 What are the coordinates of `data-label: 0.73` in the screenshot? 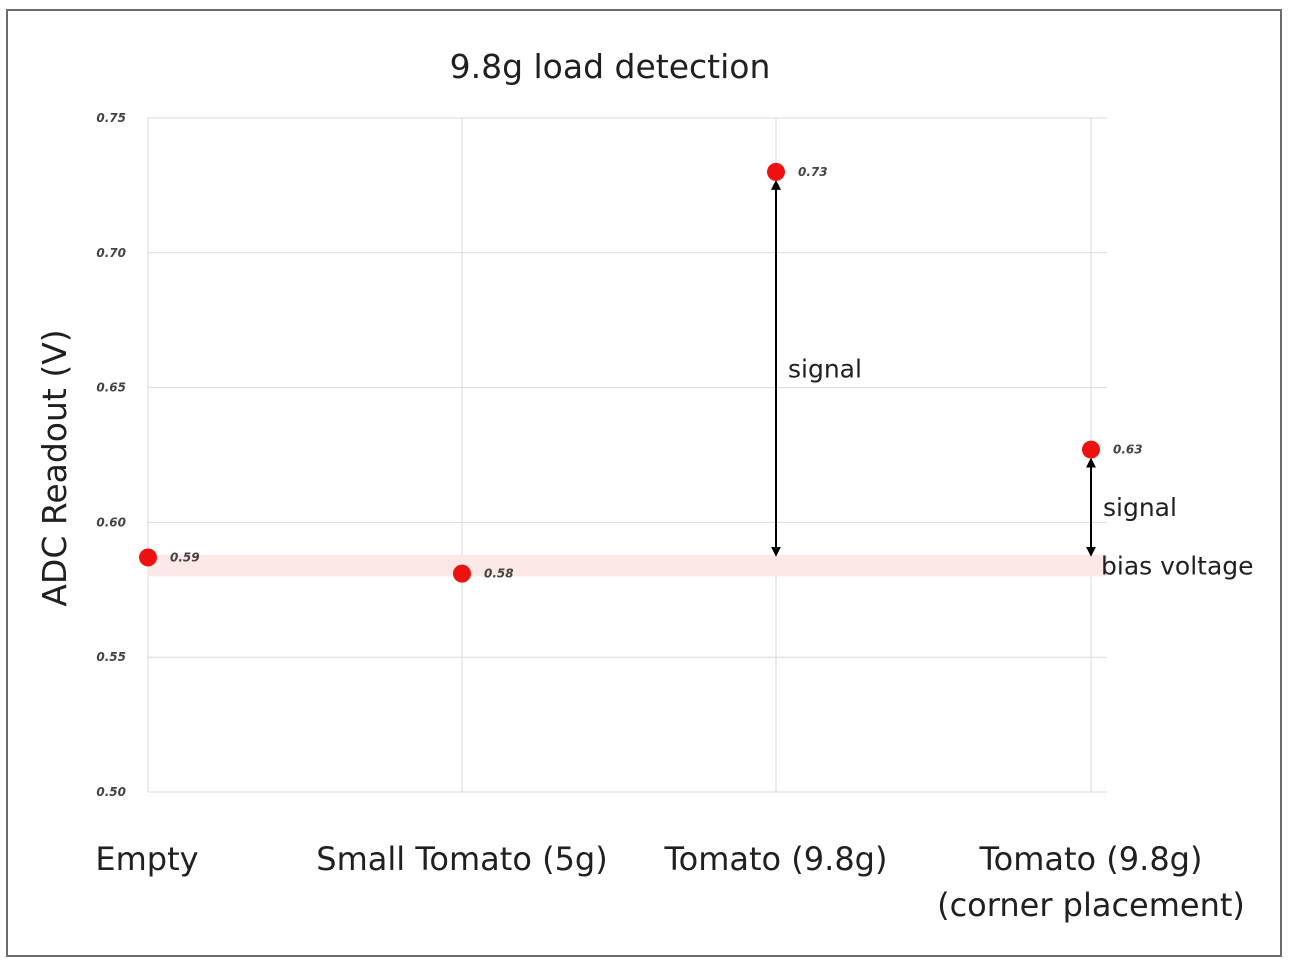 It's located at (813, 172).